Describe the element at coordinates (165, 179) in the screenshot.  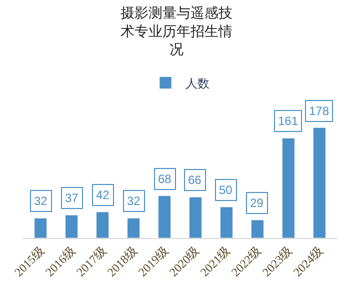
I see `data-label: 68` at that location.